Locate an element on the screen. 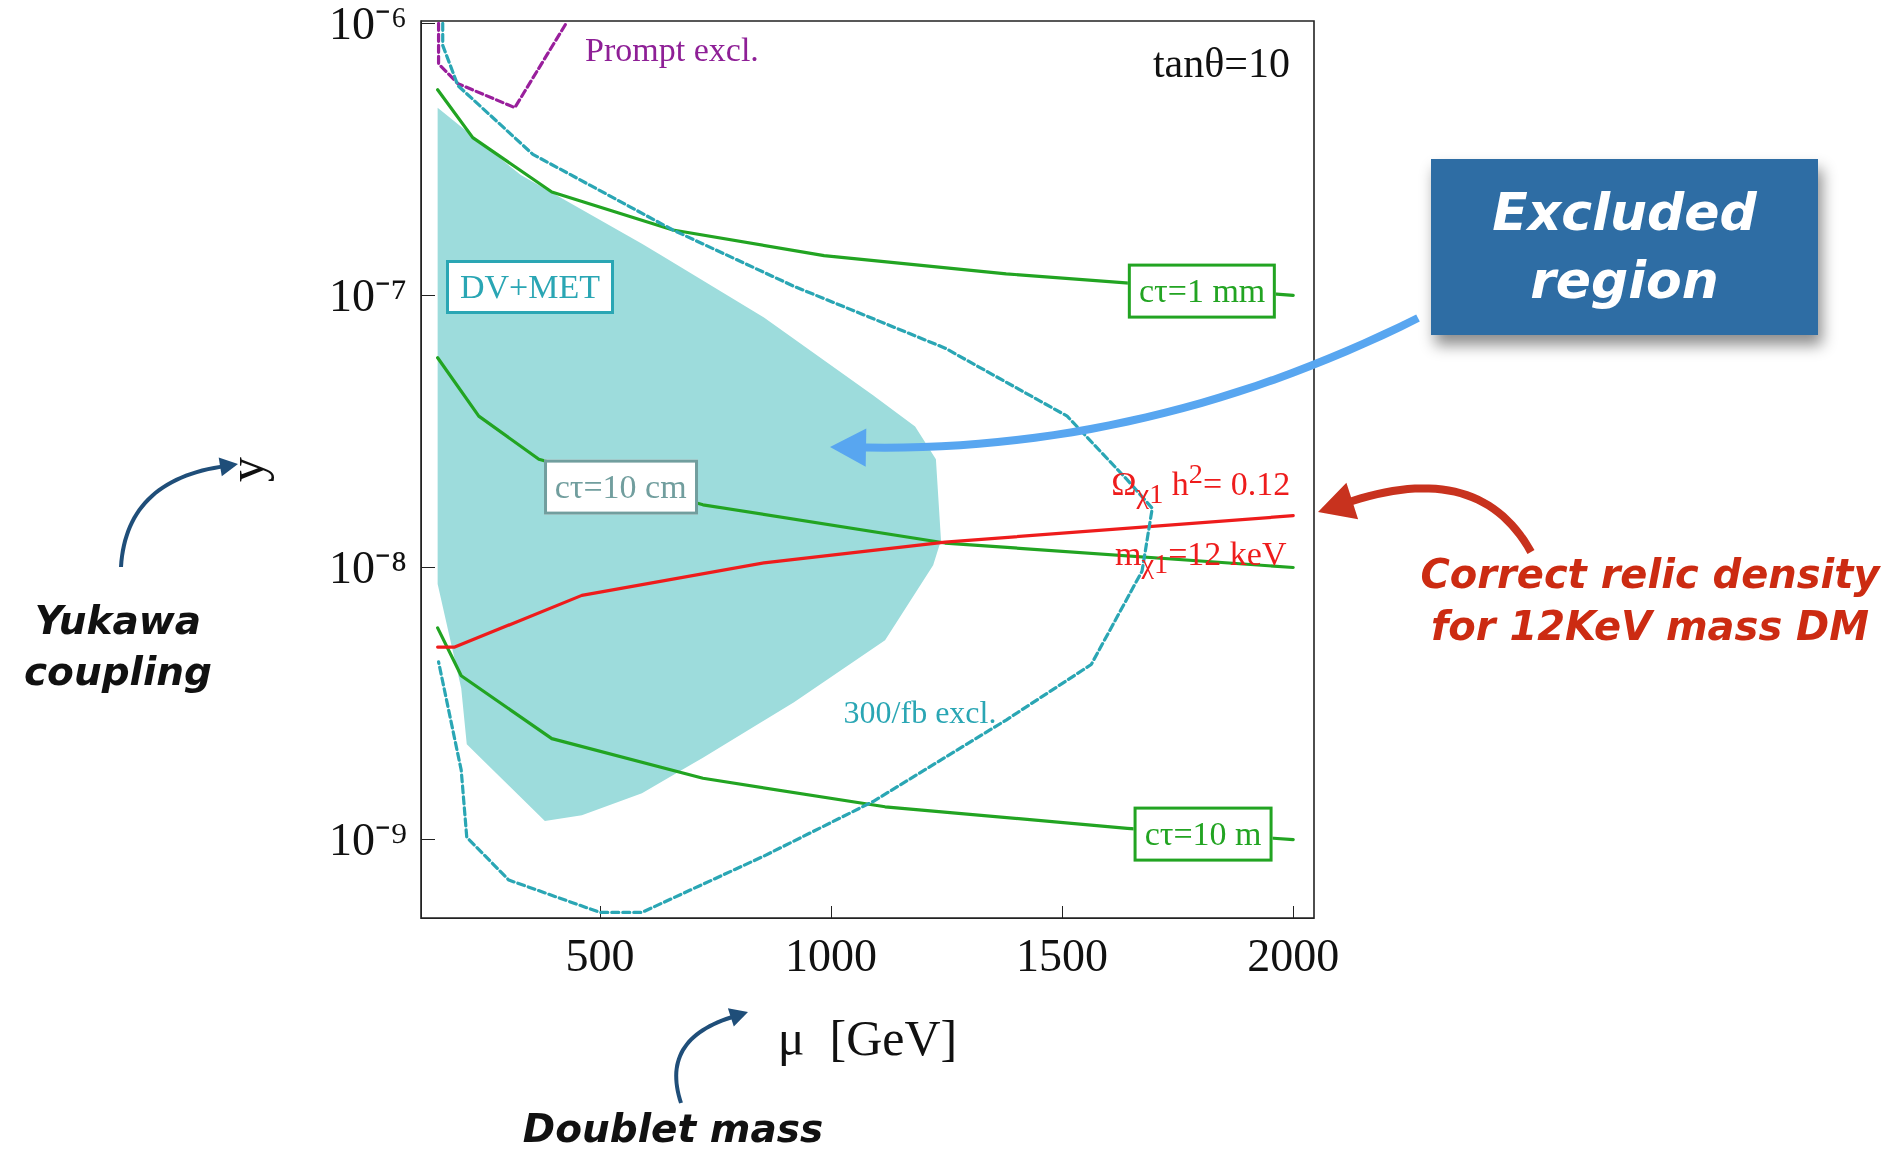  annotation: cτ=1 mm is located at coordinates (1202, 290).